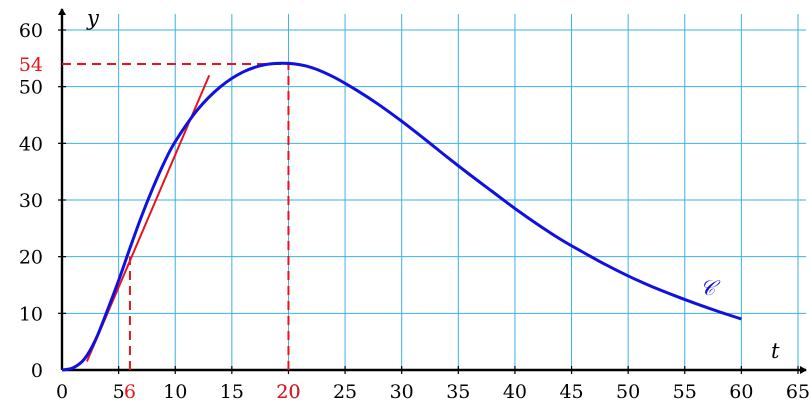 Image resolution: width=811 pixels, height=412 pixels. Describe the element at coordinates (37, 371) in the screenshot. I see `y-tick-label: 0` at that location.